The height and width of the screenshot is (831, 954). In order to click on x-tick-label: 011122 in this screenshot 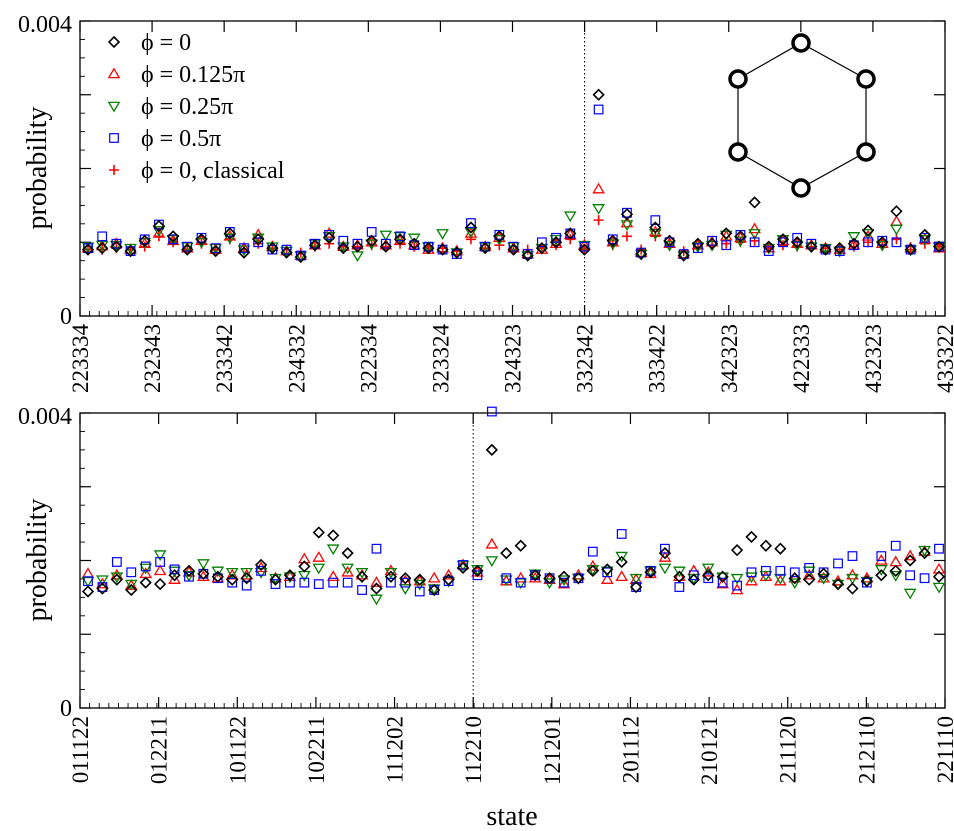, I will do `click(80, 749)`.